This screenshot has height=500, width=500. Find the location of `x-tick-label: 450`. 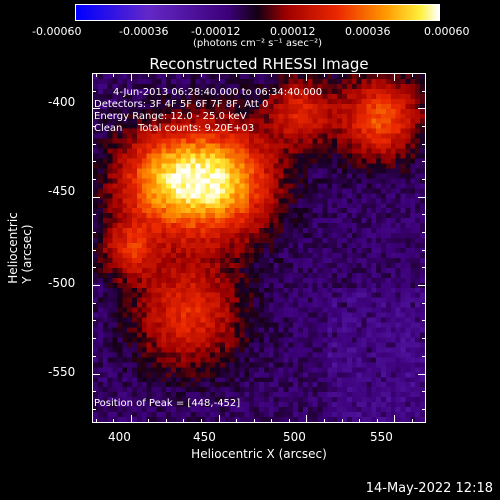

x-tick-label: 450 is located at coordinates (204, 437).